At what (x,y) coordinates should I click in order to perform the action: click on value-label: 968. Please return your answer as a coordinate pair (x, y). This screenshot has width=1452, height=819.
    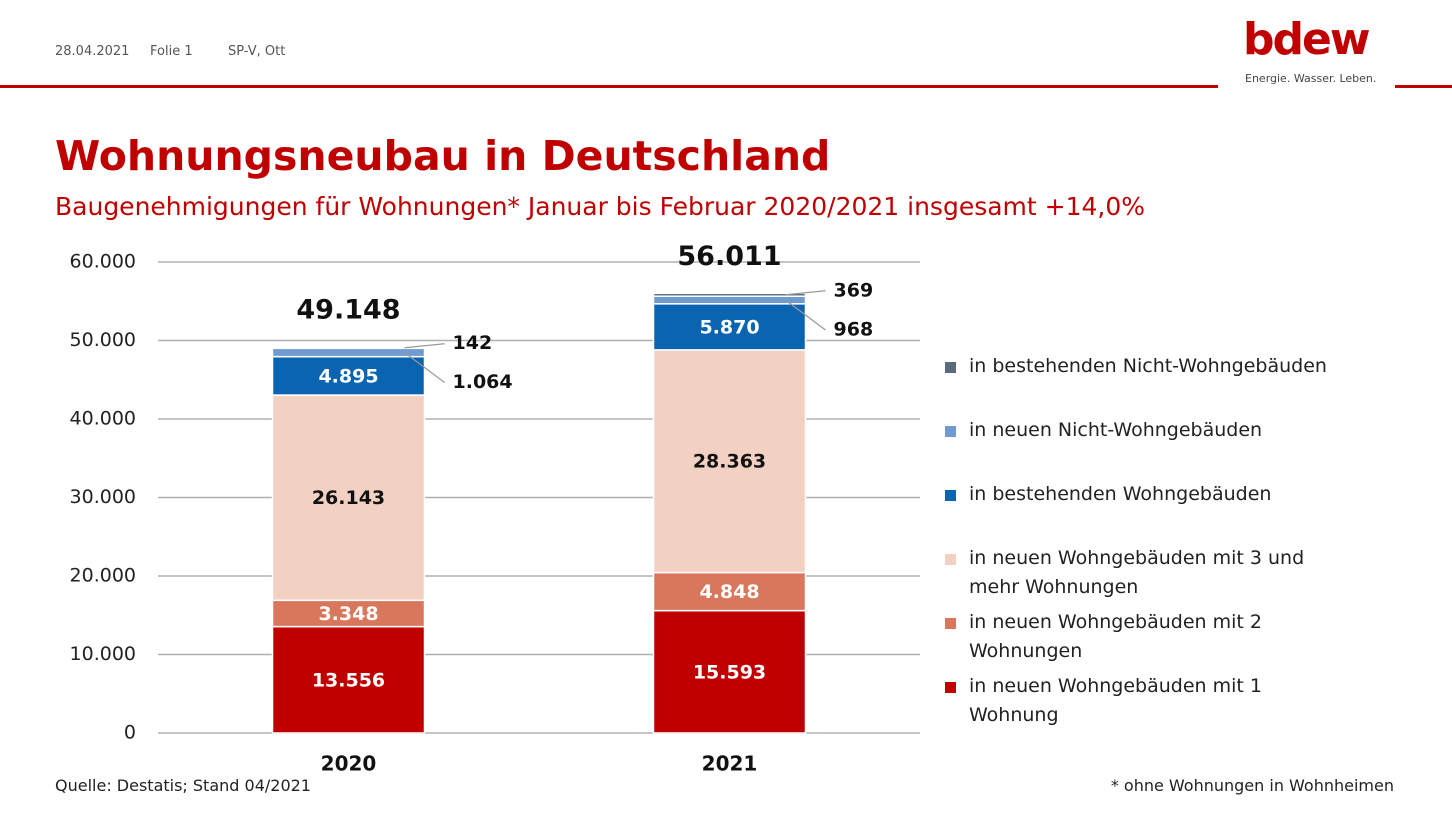
    Looking at the image, I should click on (854, 330).